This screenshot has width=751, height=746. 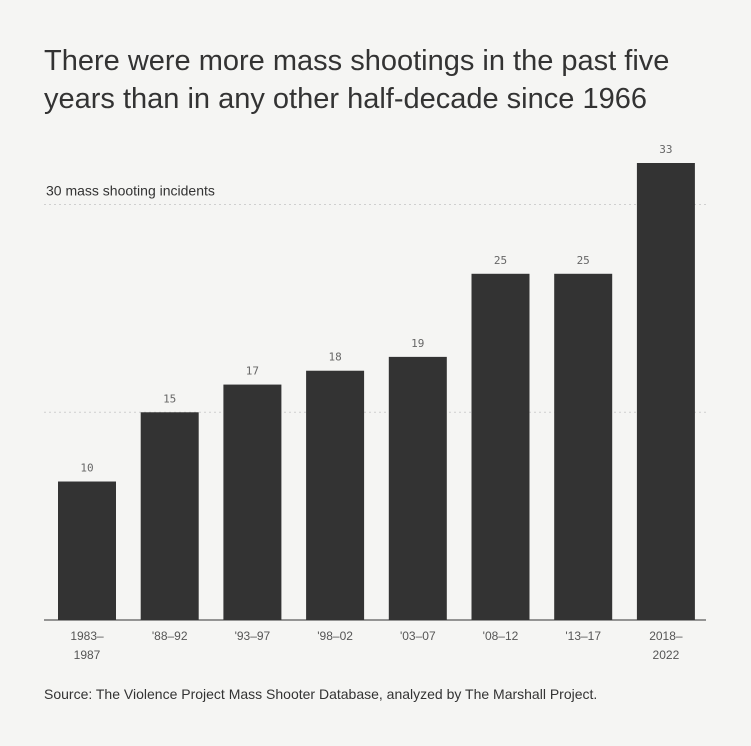 What do you see at coordinates (87, 636) in the screenshot?
I see `tick-label-0-0: 1983–` at bounding box center [87, 636].